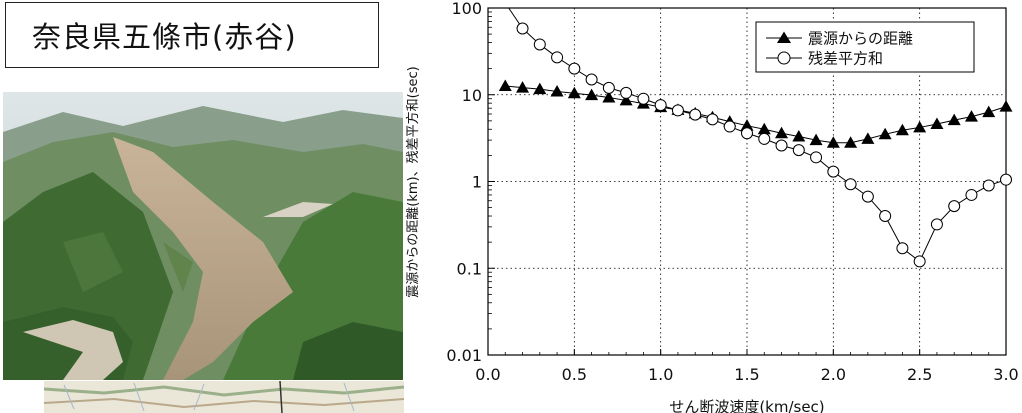 This screenshot has height=413, width=1022. I want to click on x-tick-label: 0.0, so click(487, 374).